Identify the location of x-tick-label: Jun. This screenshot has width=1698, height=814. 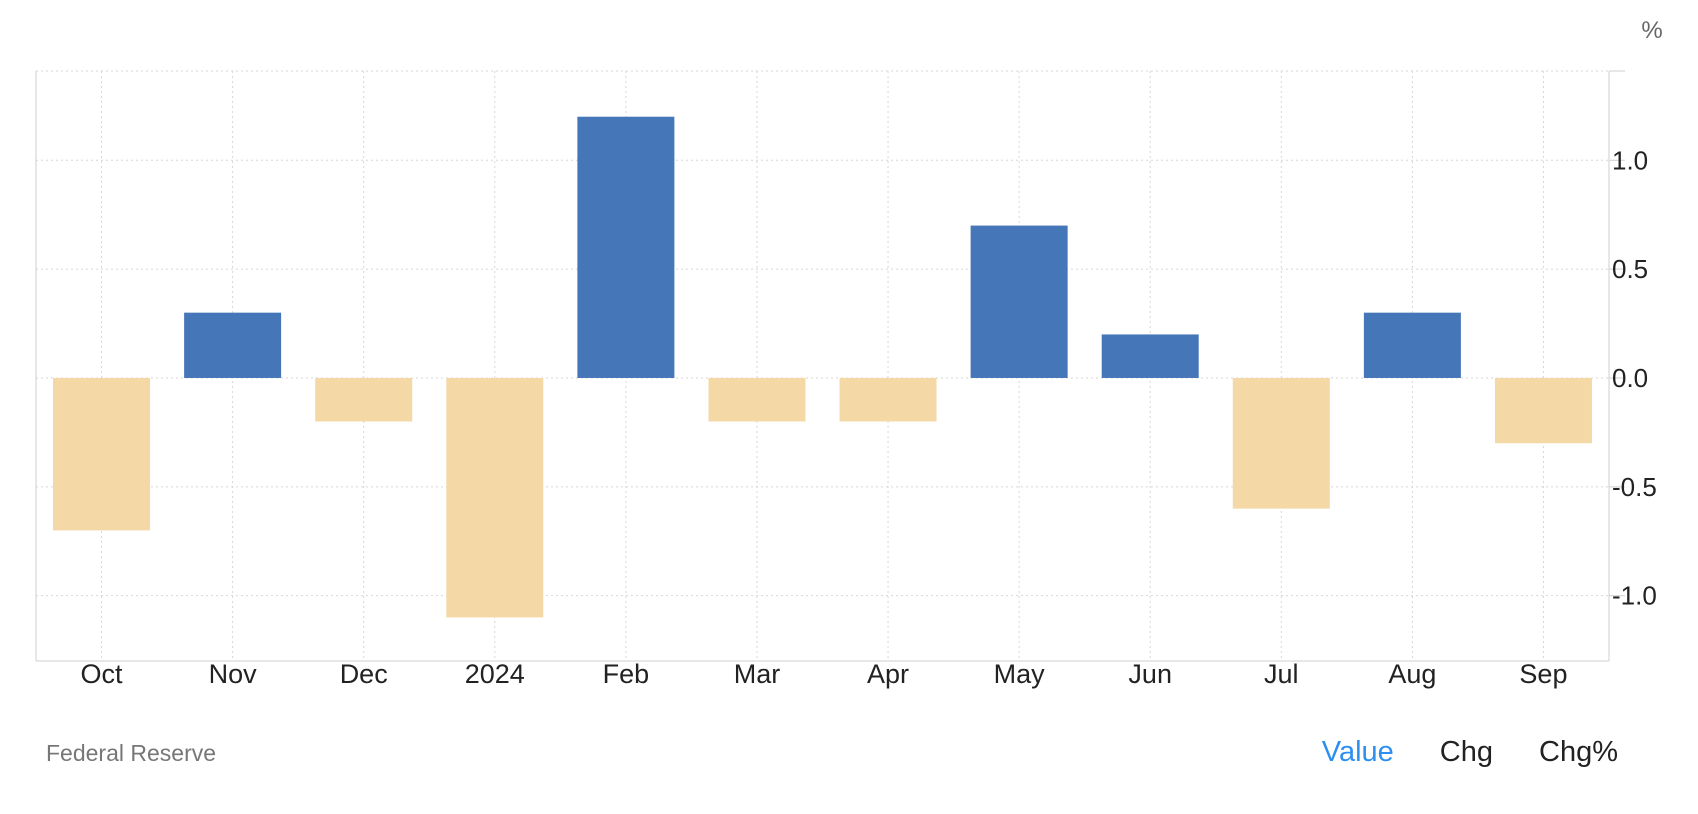
(1150, 674).